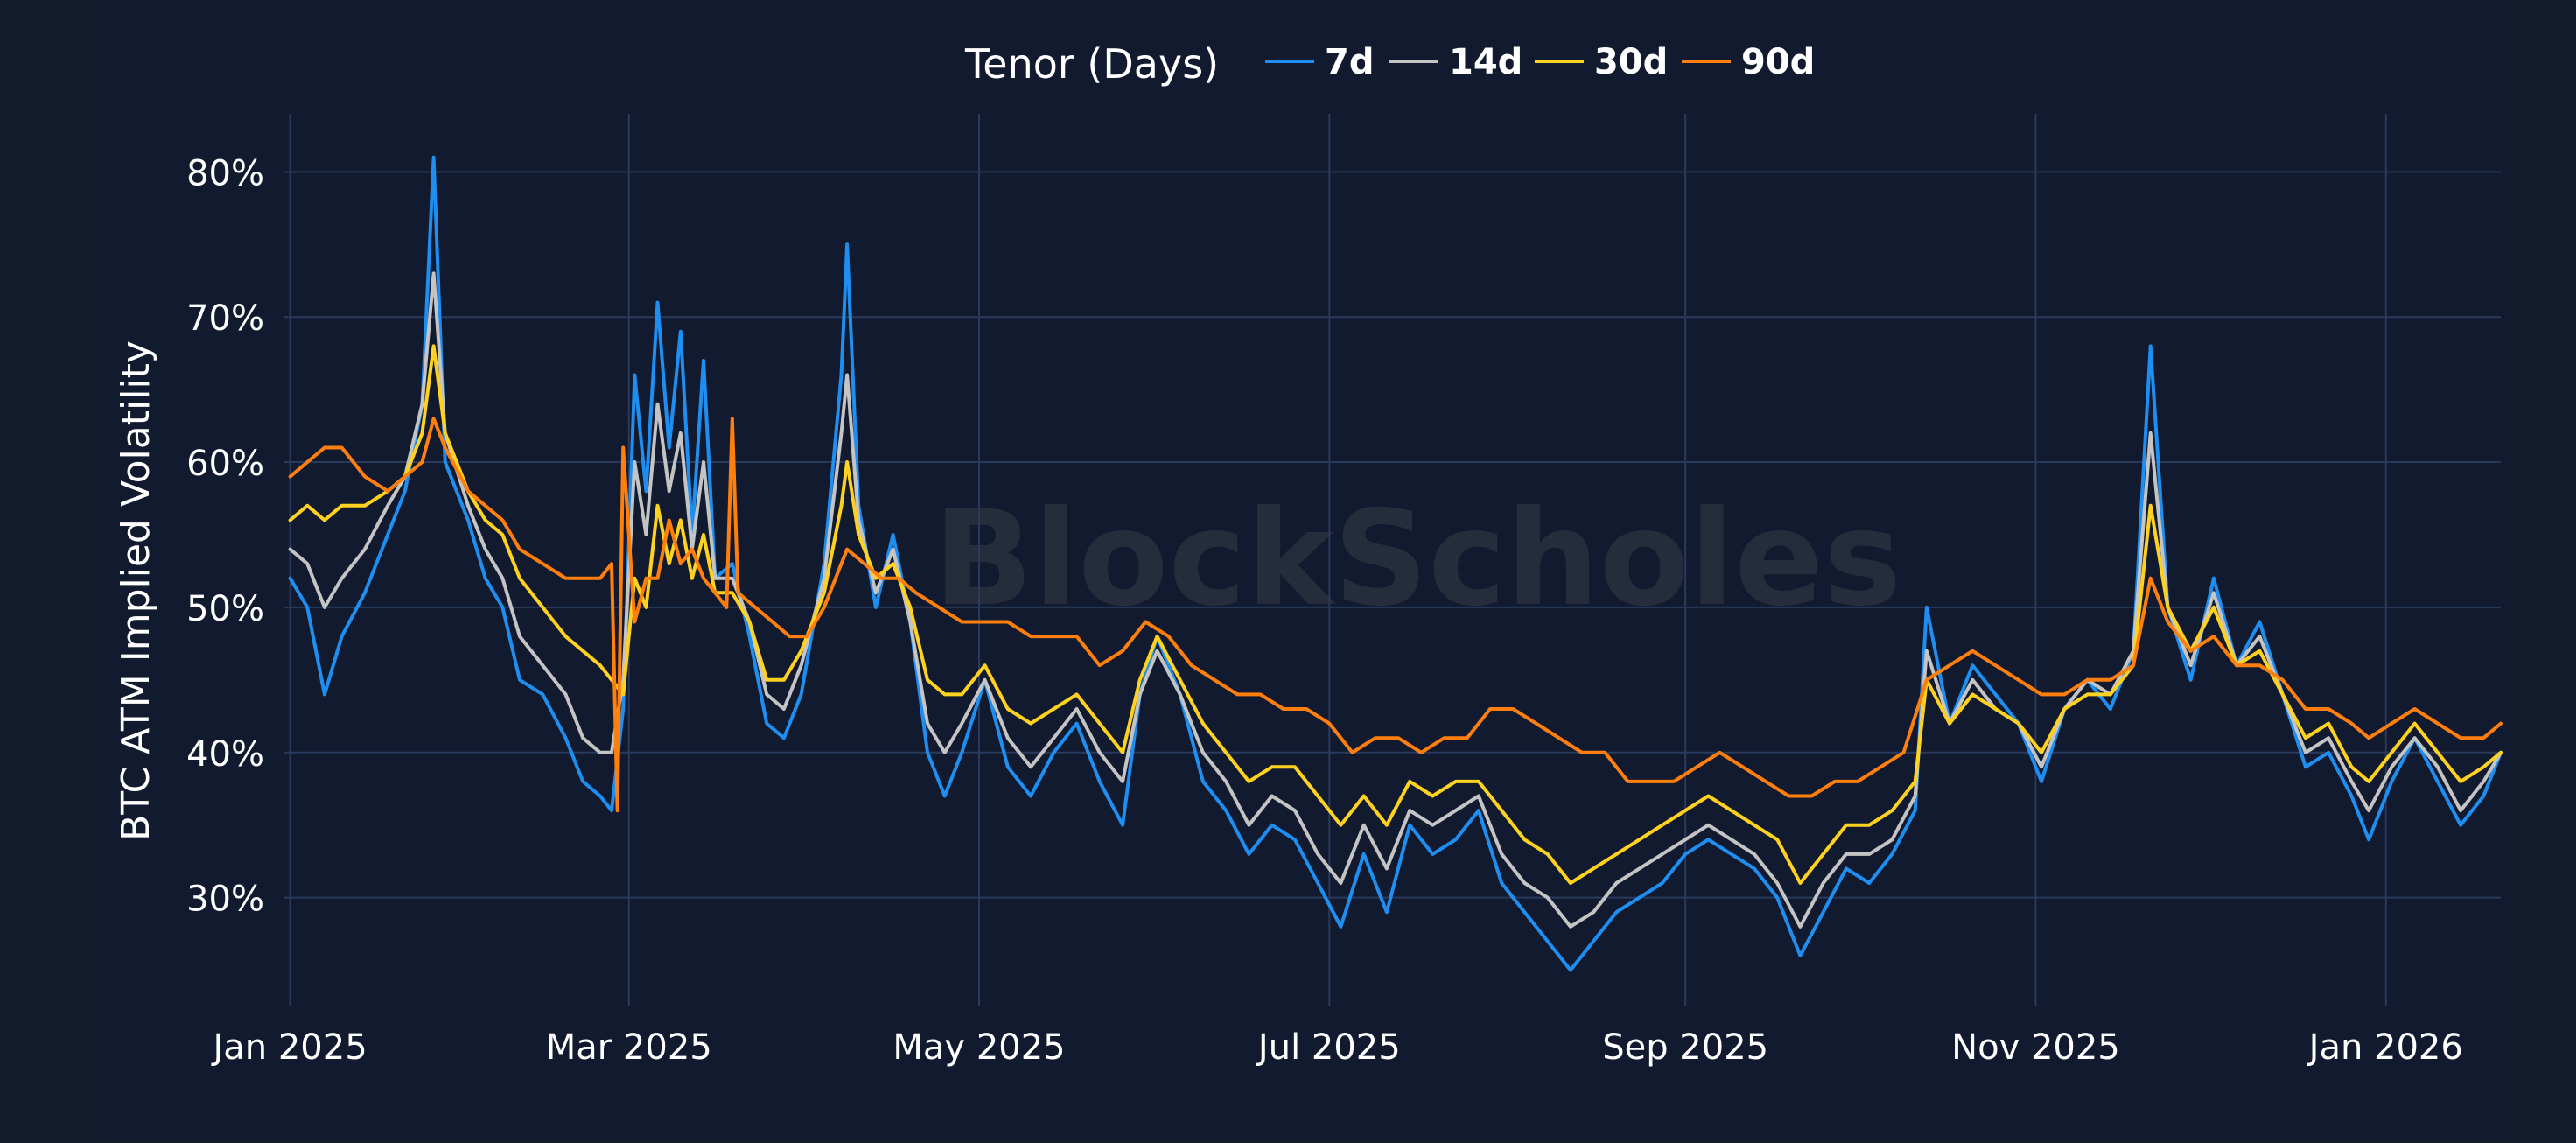  What do you see at coordinates (1418, 559) in the screenshot?
I see `watermark-text: BlockScholes` at bounding box center [1418, 559].